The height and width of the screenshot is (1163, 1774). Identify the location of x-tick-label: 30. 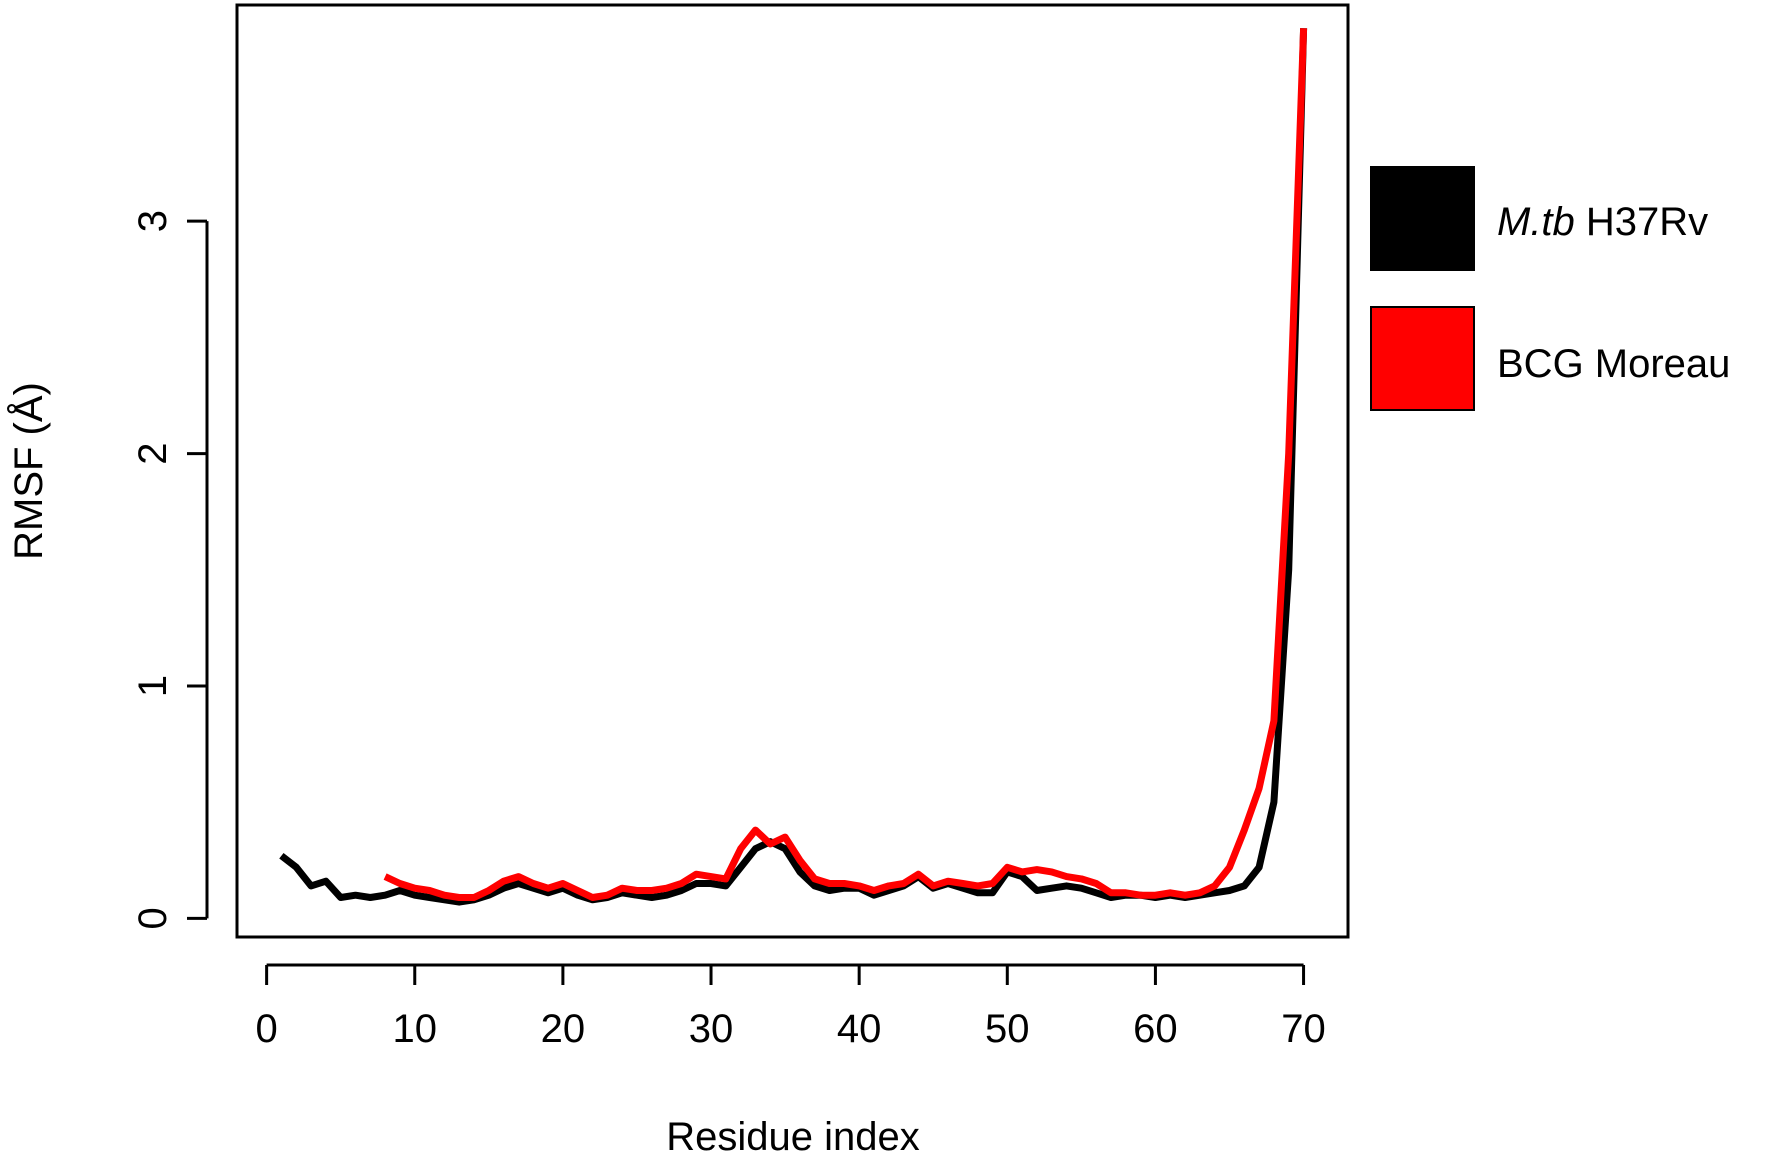
(711, 1029).